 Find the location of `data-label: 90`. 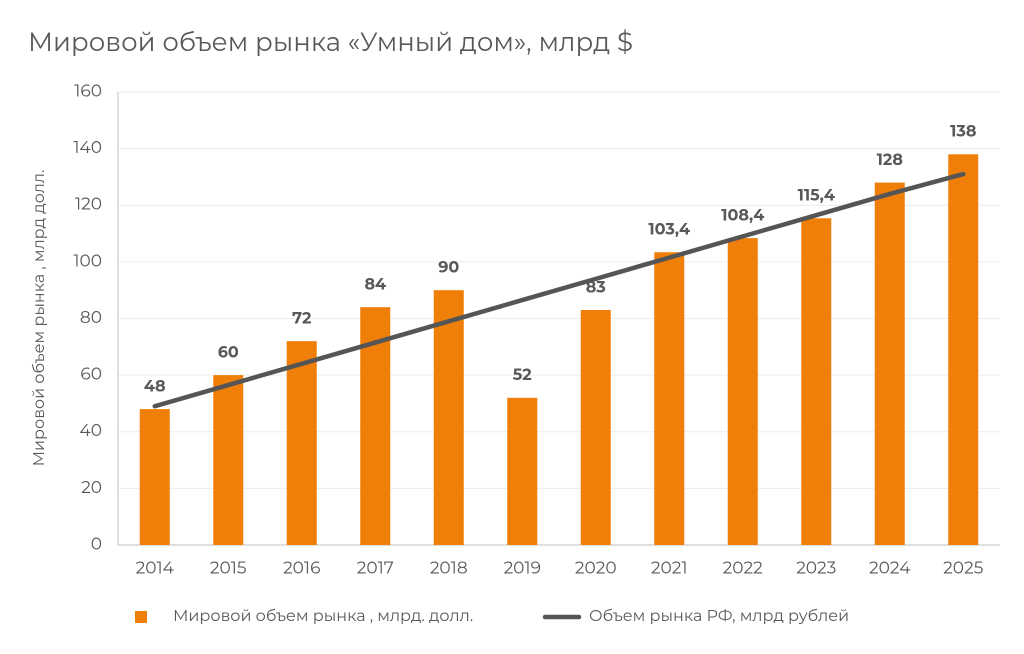

data-label: 90 is located at coordinates (448, 267).